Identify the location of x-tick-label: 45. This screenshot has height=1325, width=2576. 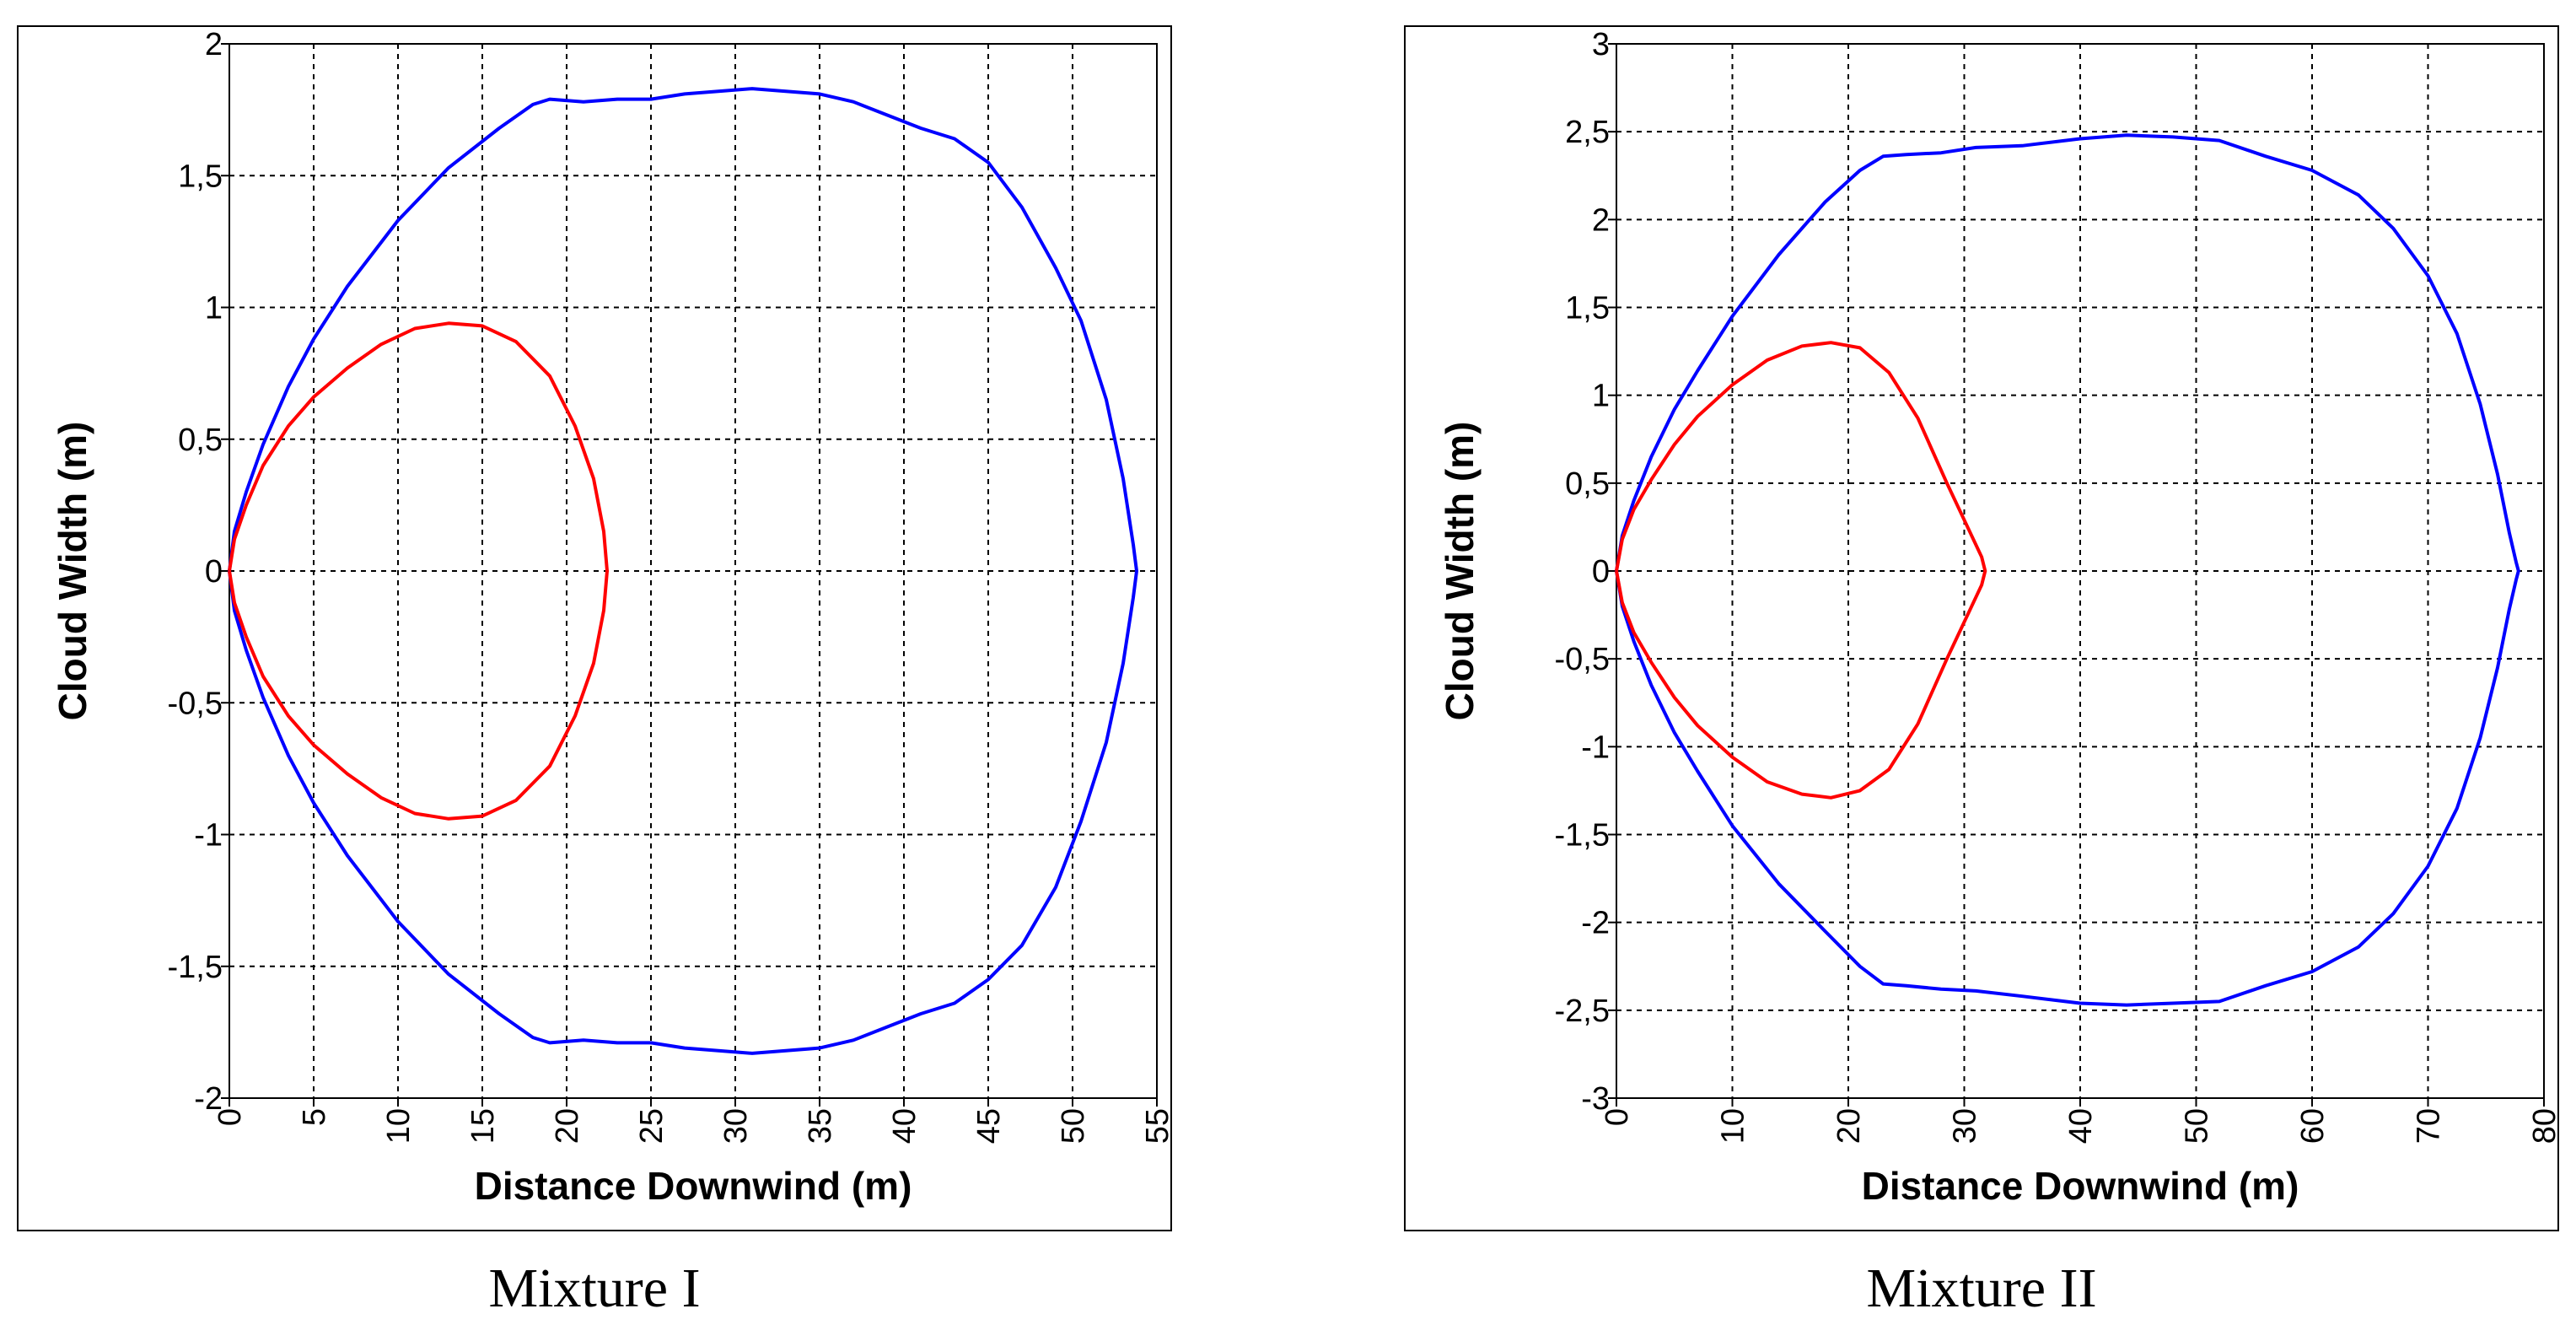
(989, 1126).